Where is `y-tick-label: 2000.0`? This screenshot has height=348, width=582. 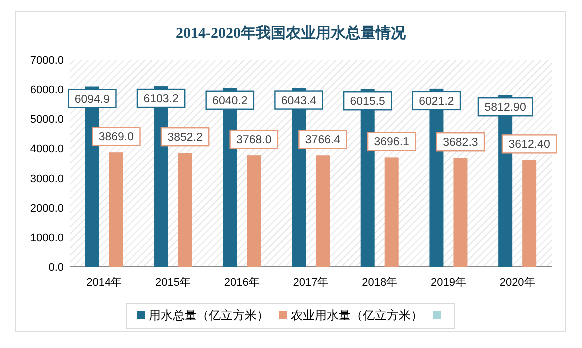
y-tick-label: 2000.0 is located at coordinates (47, 208).